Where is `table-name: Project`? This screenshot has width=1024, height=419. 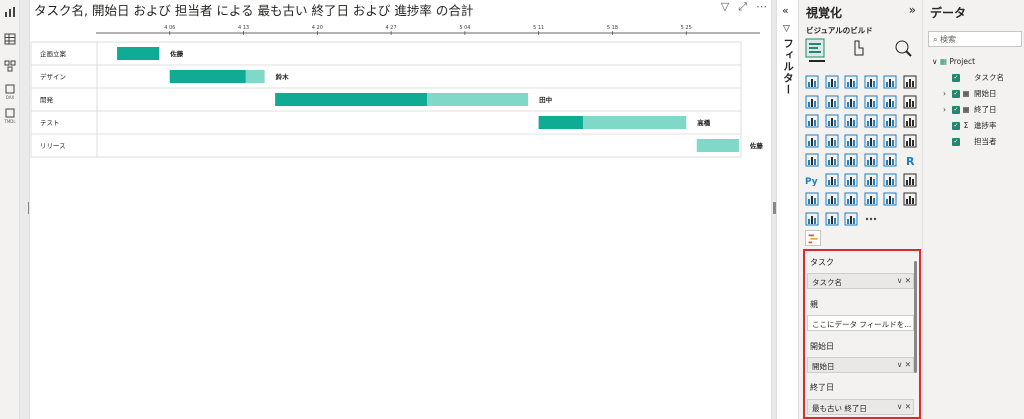 table-name: Project is located at coordinates (962, 61).